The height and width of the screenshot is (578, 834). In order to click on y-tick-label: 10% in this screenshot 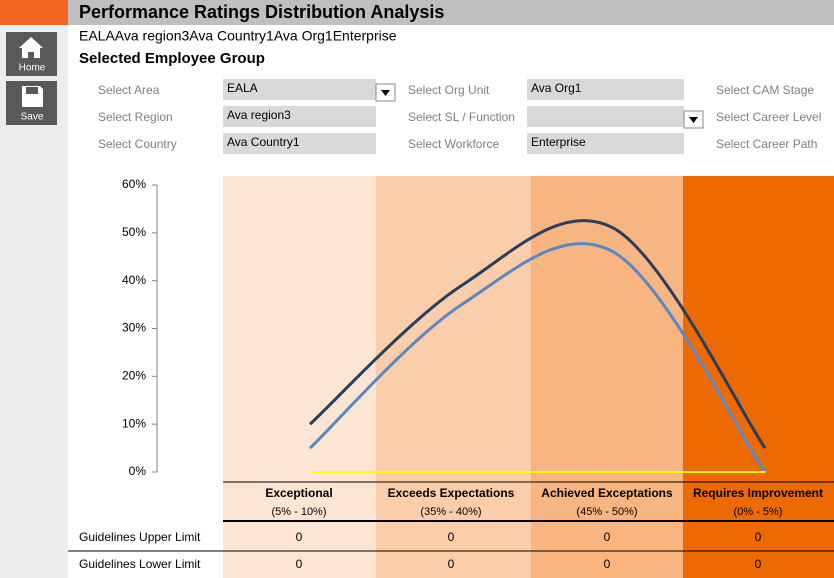, I will do `click(134, 423)`.